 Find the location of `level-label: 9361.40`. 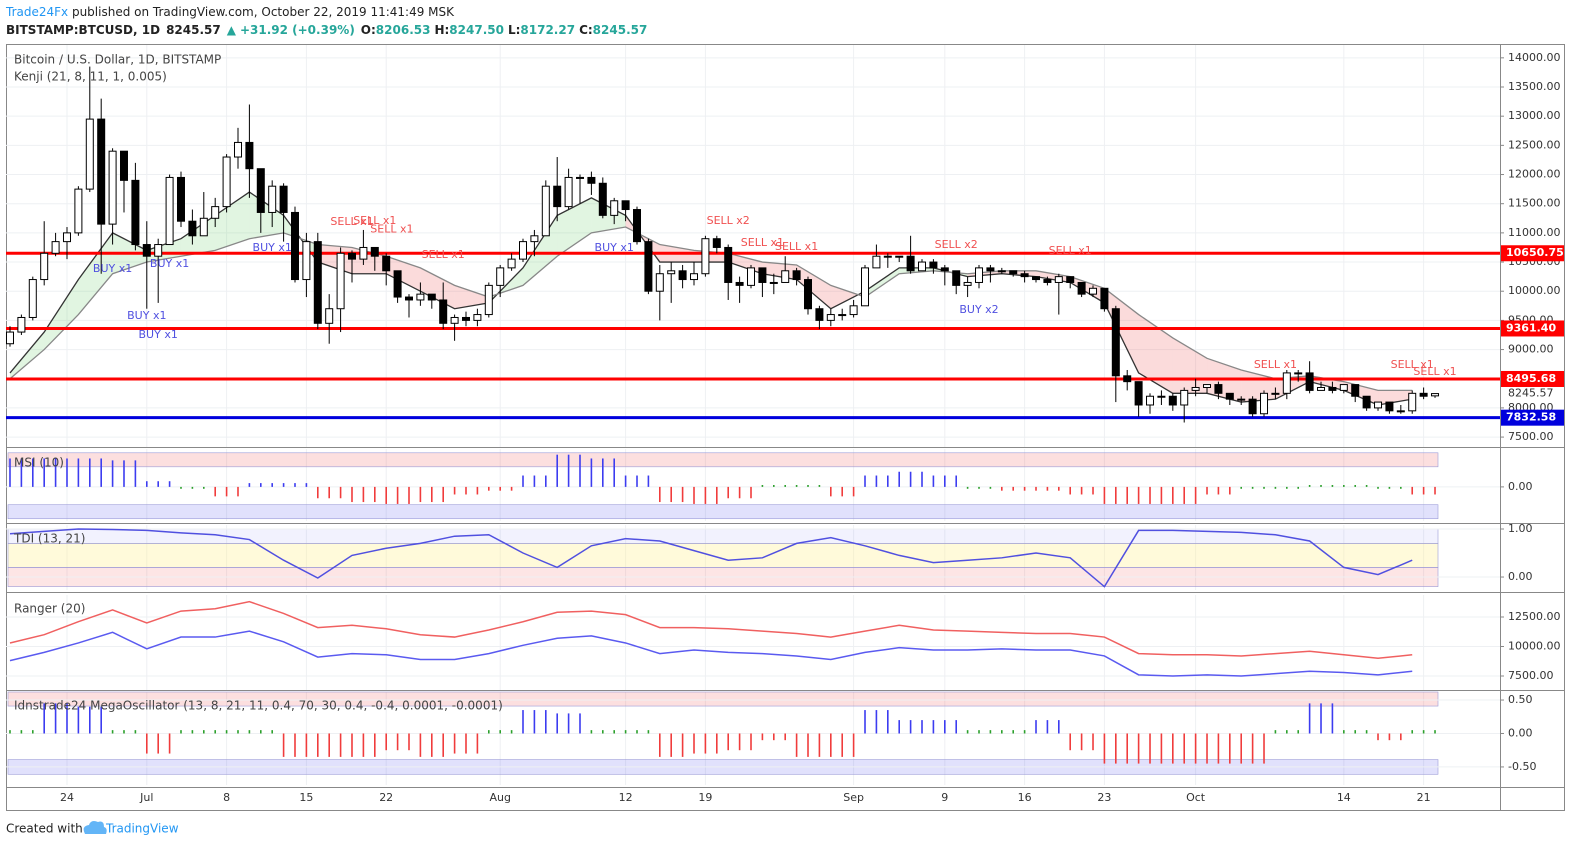

level-label: 9361.40 is located at coordinates (1531, 327).